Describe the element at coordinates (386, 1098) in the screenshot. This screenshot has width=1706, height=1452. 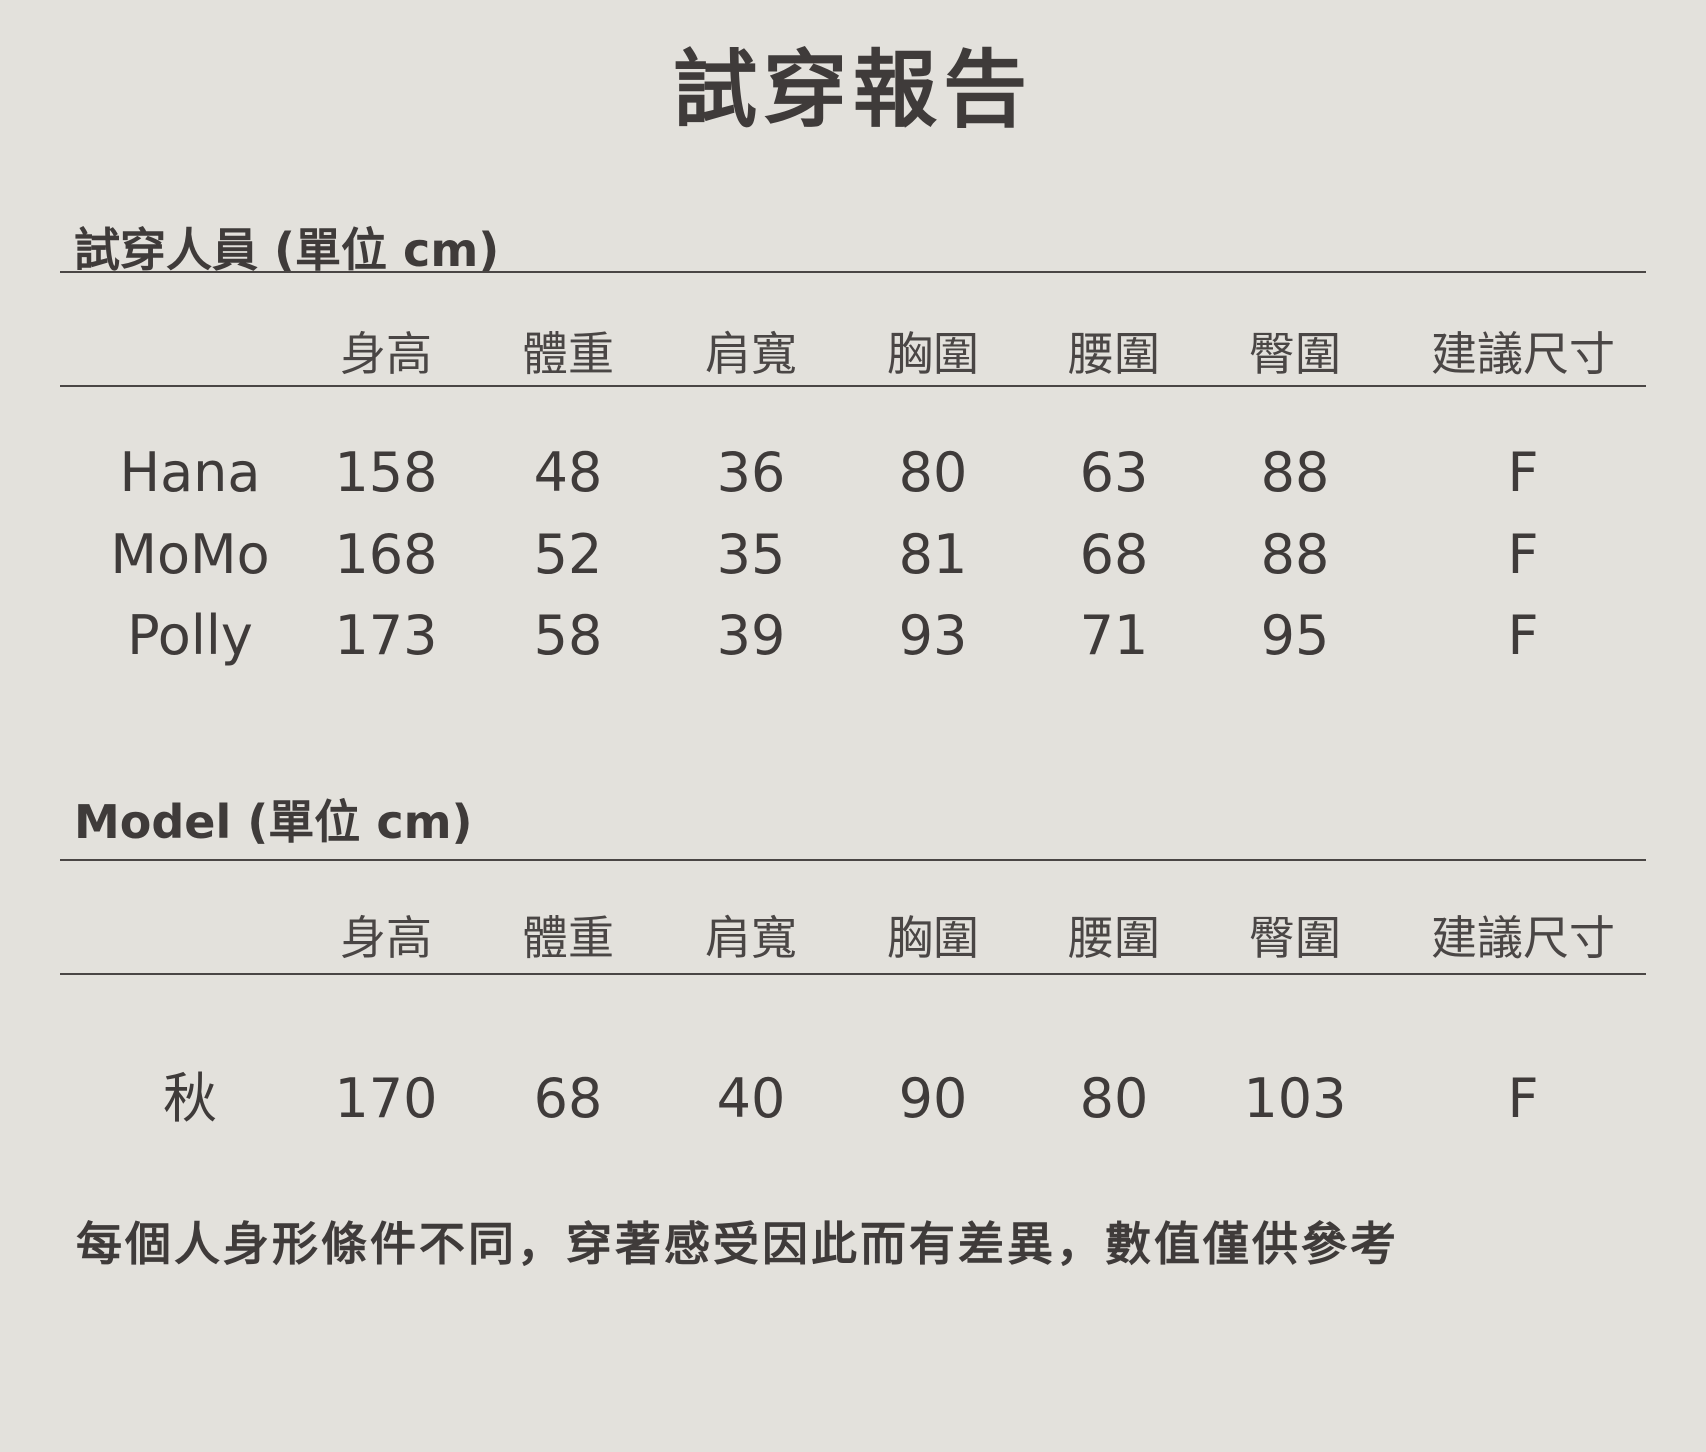
I see `table-cell: 170` at that location.